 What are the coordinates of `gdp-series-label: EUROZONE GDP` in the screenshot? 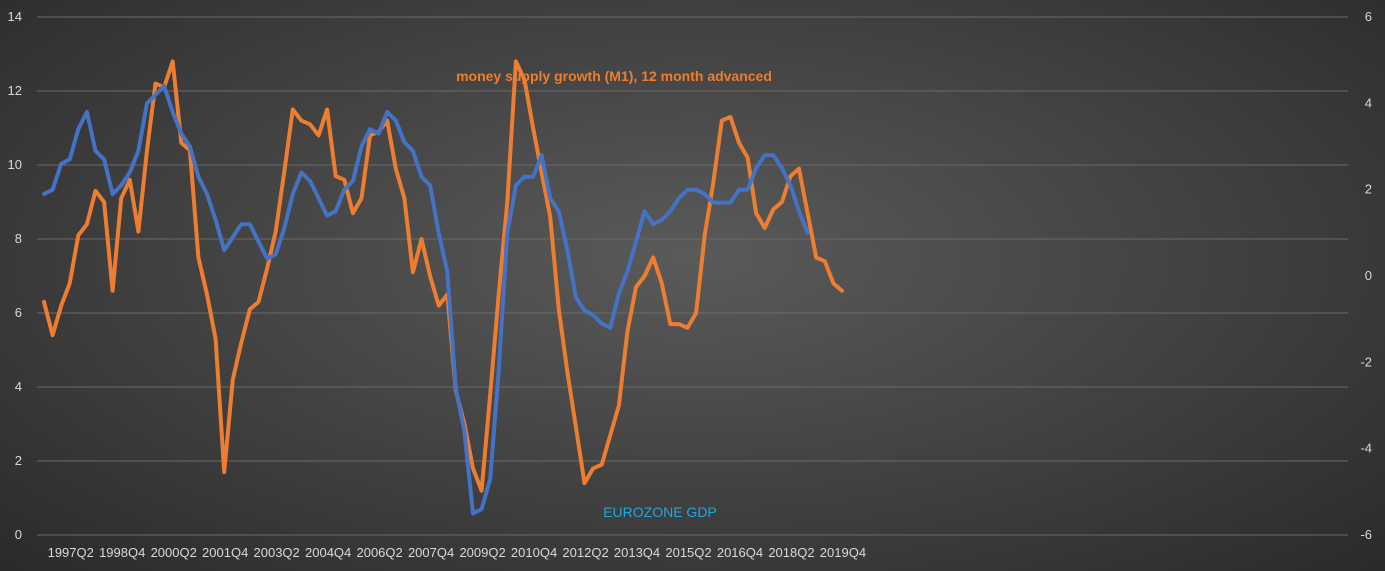 It's located at (660, 512).